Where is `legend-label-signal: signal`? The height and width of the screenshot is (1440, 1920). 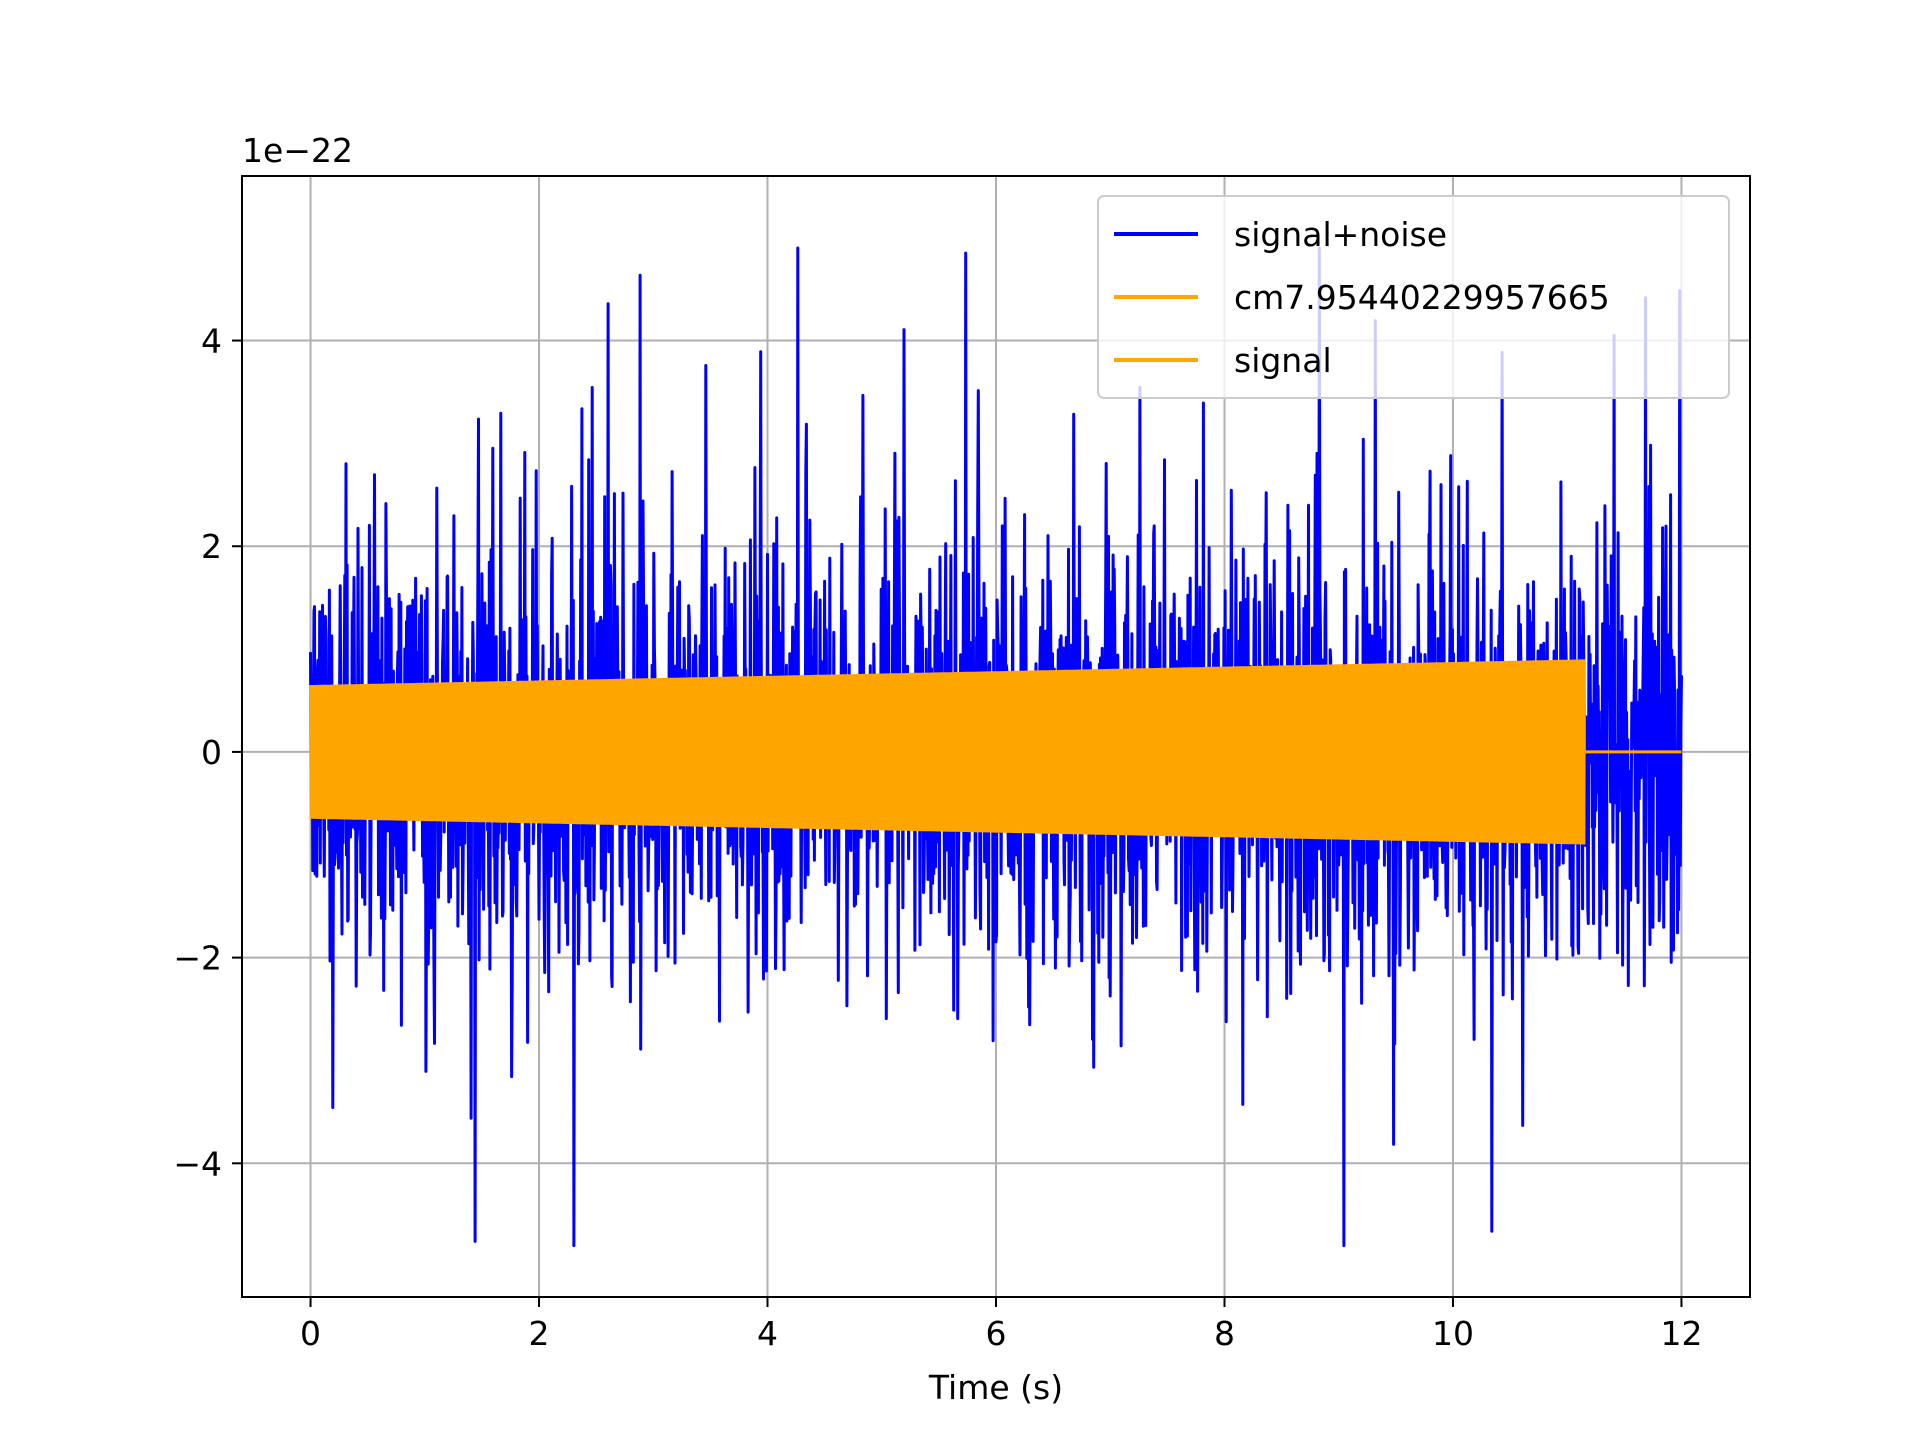
legend-label-signal: signal is located at coordinates (1283, 360).